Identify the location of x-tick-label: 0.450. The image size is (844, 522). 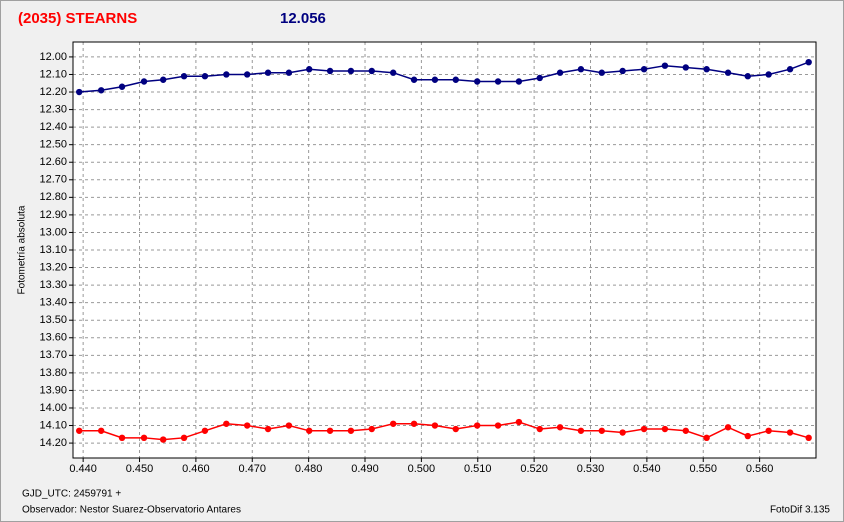
(140, 469).